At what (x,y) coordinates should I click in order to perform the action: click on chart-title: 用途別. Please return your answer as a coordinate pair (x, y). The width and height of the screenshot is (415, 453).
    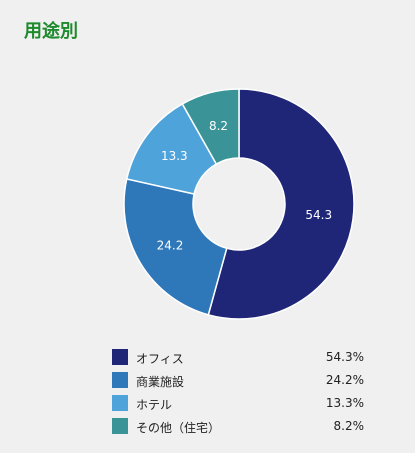
    Looking at the image, I should click on (51, 31).